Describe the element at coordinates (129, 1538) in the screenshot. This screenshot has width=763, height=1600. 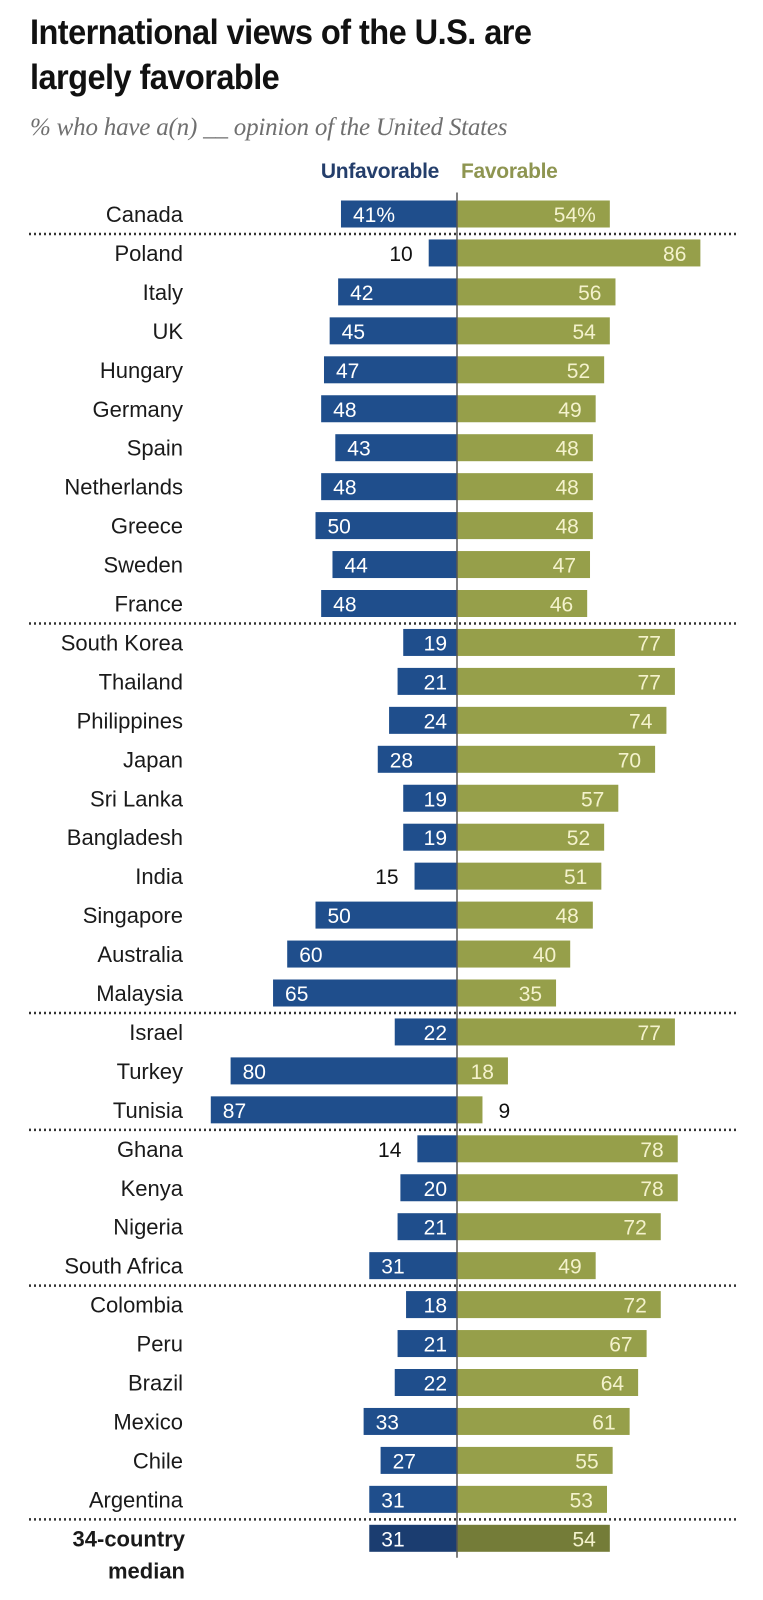
I see `median-label: 34-country` at that location.